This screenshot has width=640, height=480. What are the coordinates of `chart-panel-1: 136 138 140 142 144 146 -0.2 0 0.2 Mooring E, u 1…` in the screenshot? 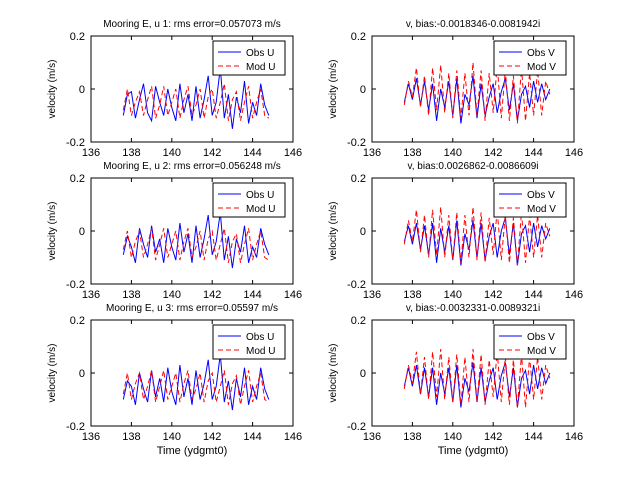 It's located at (174, 89).